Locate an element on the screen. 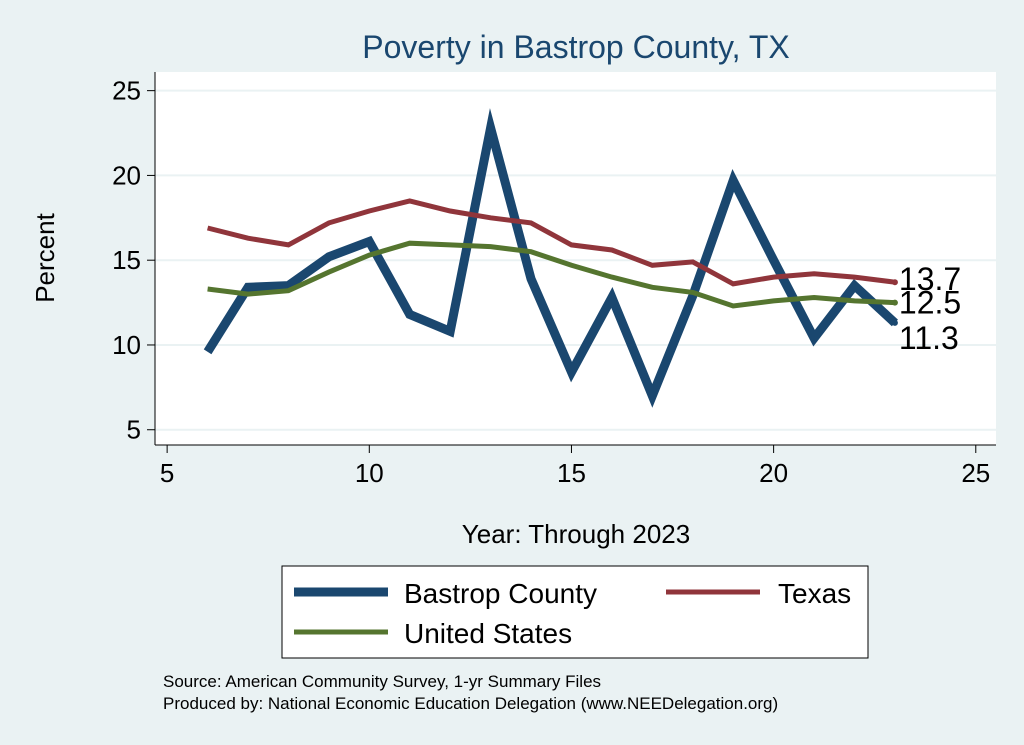 This screenshot has height=745, width=1024. legend: Bastrop County Texas United States is located at coordinates (575, 612).